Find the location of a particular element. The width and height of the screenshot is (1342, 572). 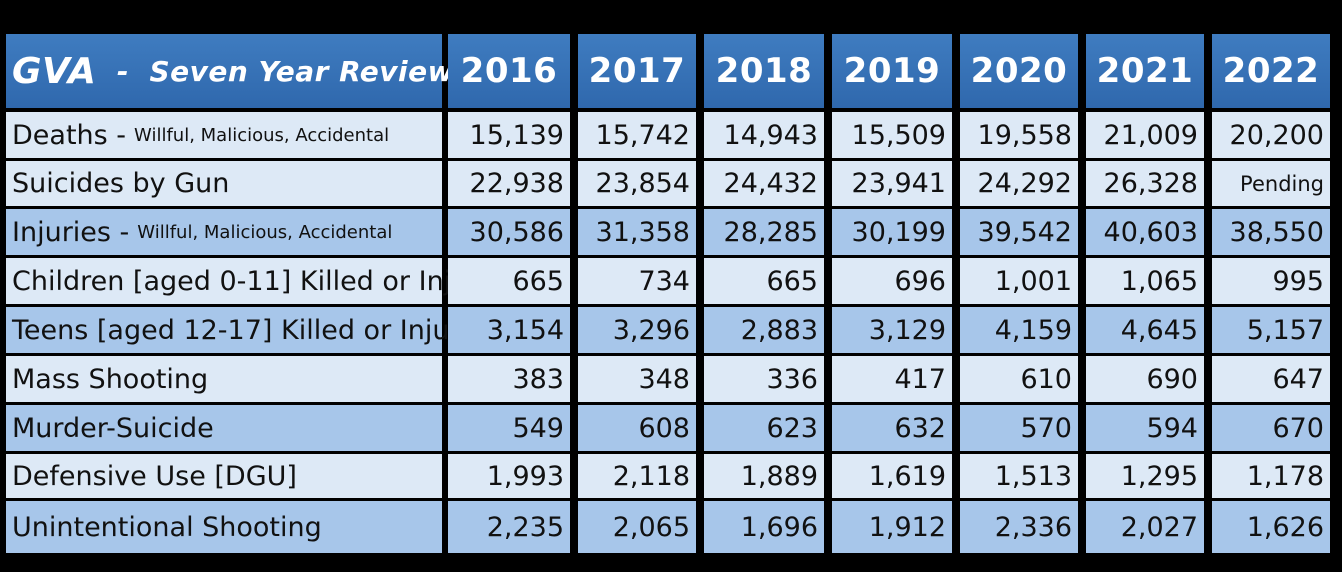

year-header: 2018 is located at coordinates (764, 71).